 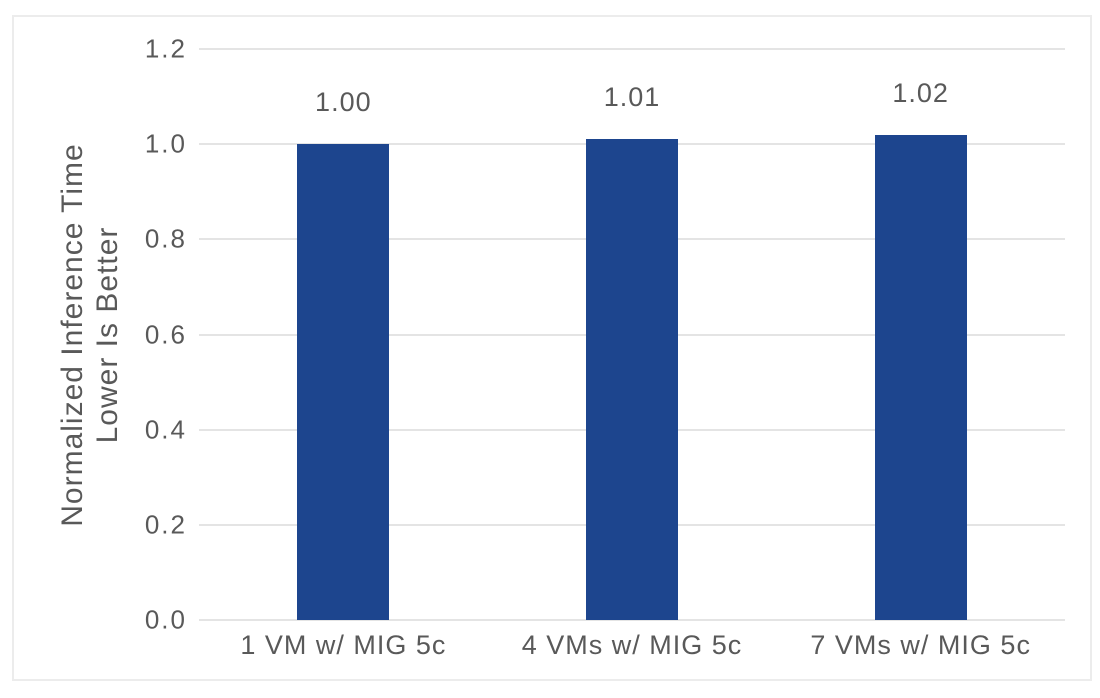 What do you see at coordinates (343, 645) in the screenshot?
I see `x-category-label-1: 1 VM w/ MIG 5c` at bounding box center [343, 645].